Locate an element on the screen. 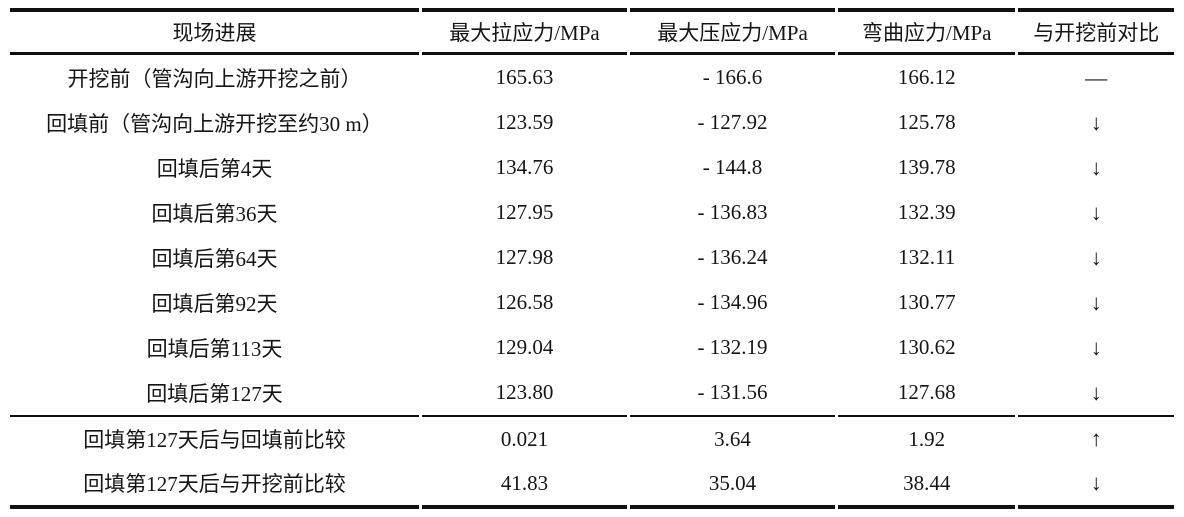  compressive-cell: 3.64 is located at coordinates (732, 438).